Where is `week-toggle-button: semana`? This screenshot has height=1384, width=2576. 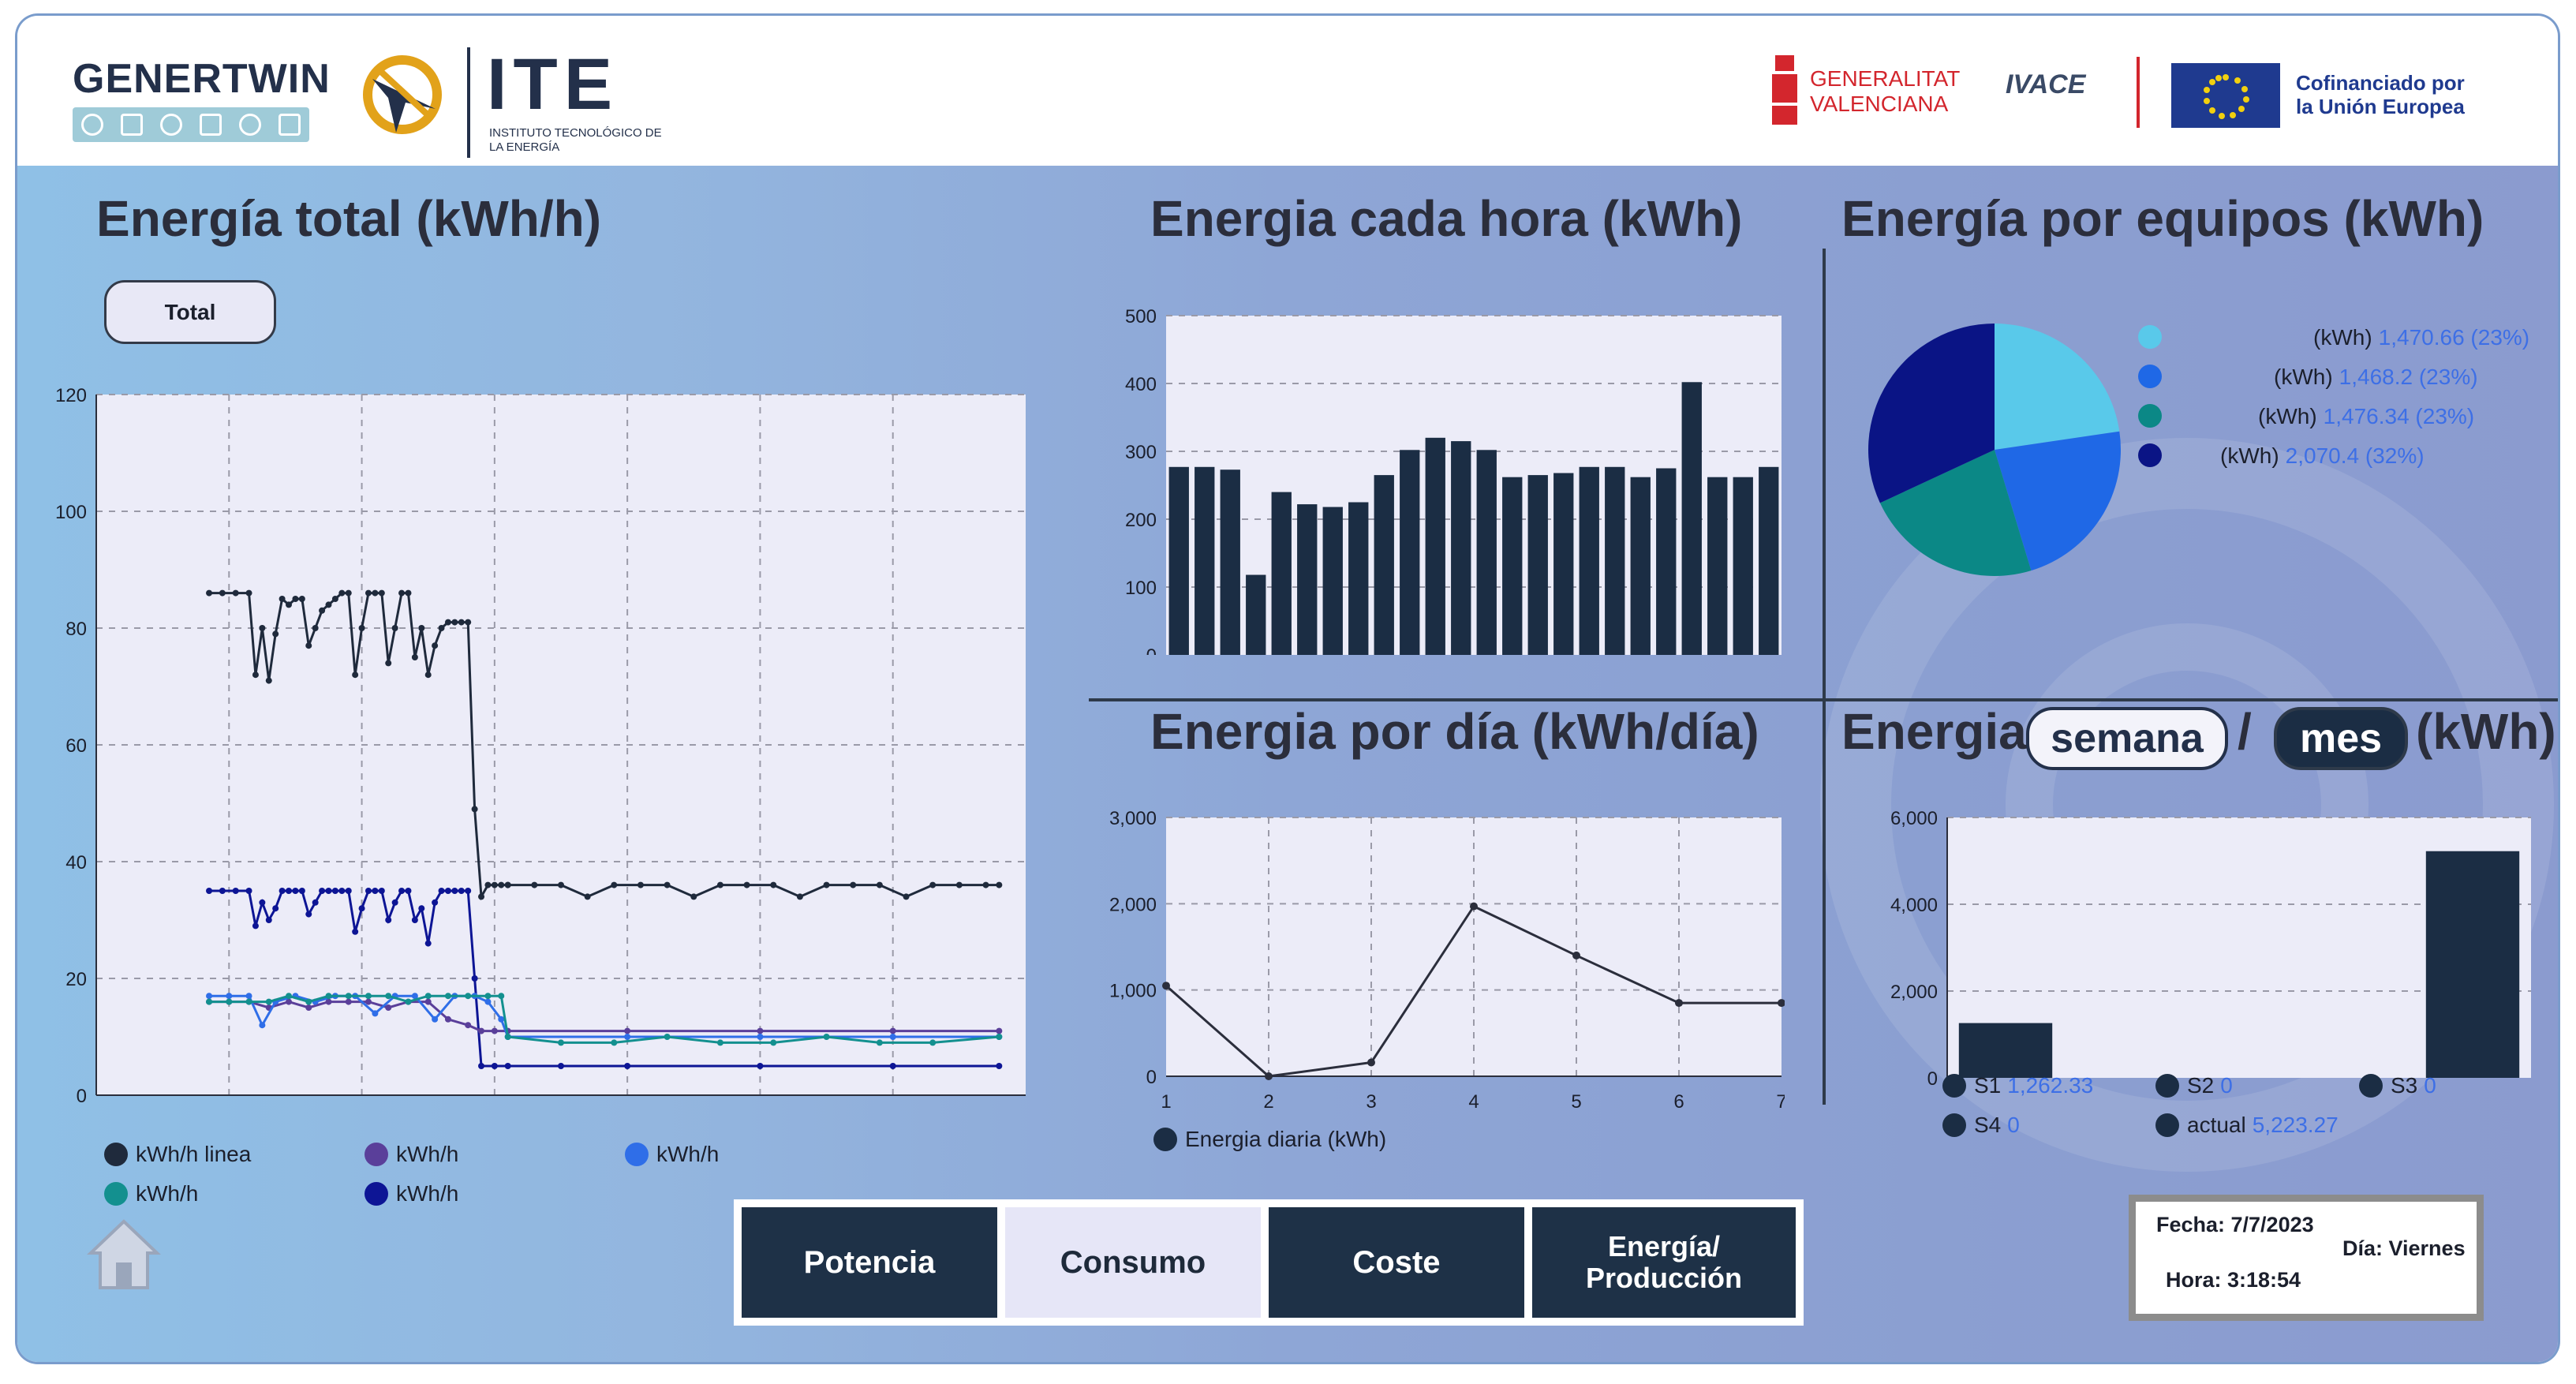
week-toggle-button: semana is located at coordinates (2127, 738).